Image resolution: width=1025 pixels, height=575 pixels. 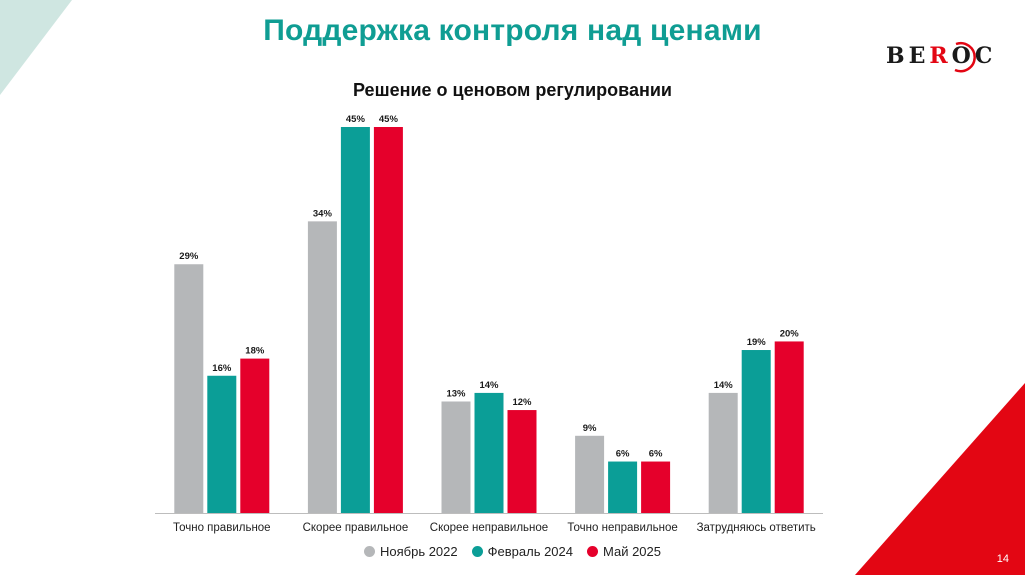 What do you see at coordinates (590, 428) in the screenshot?
I see `data-label-nov2022-3: 9%` at bounding box center [590, 428].